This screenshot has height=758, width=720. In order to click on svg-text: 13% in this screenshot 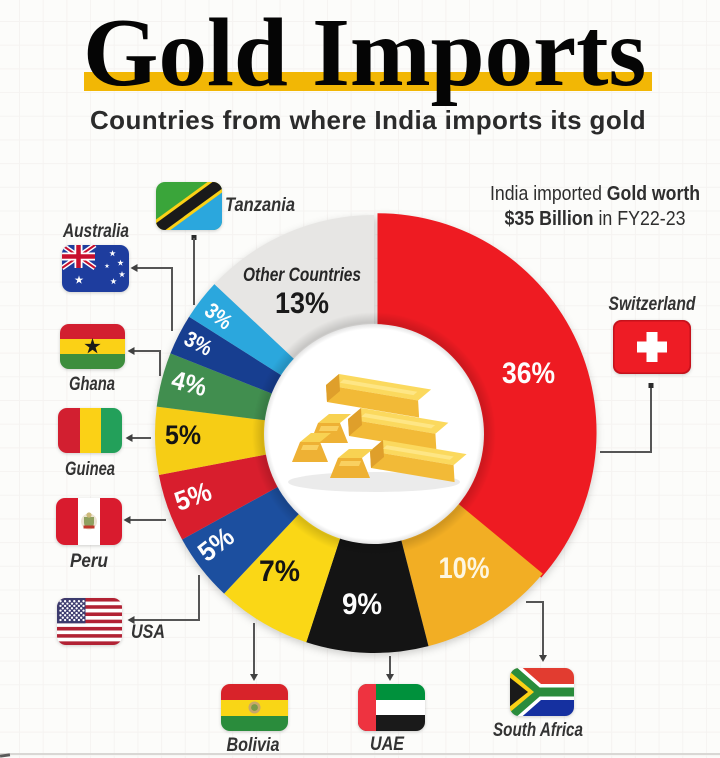, I will do `click(302, 303)`.